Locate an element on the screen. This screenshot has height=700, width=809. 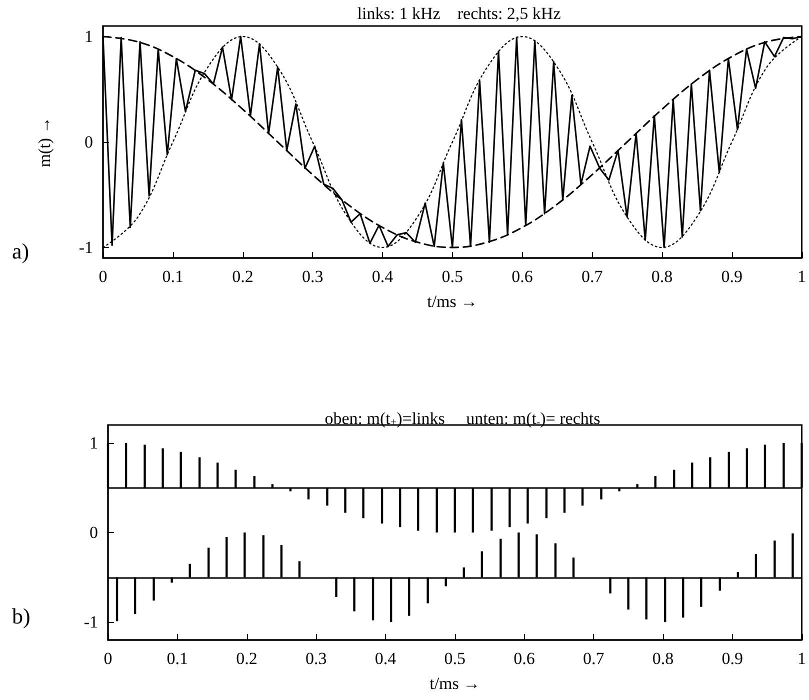
text: a) is located at coordinates (21, 251).